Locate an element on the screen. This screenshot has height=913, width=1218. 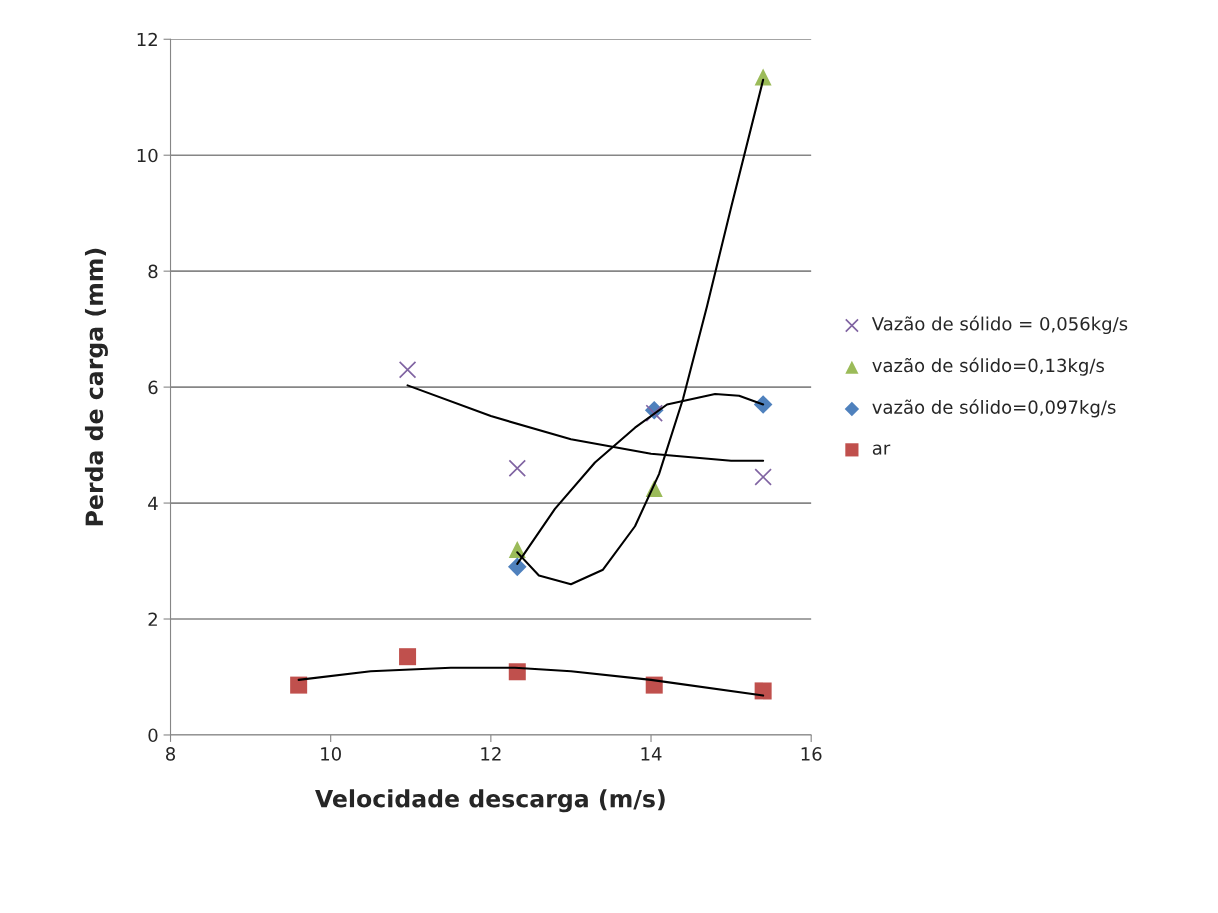
y-tick-label: 2 is located at coordinates (152, 619).